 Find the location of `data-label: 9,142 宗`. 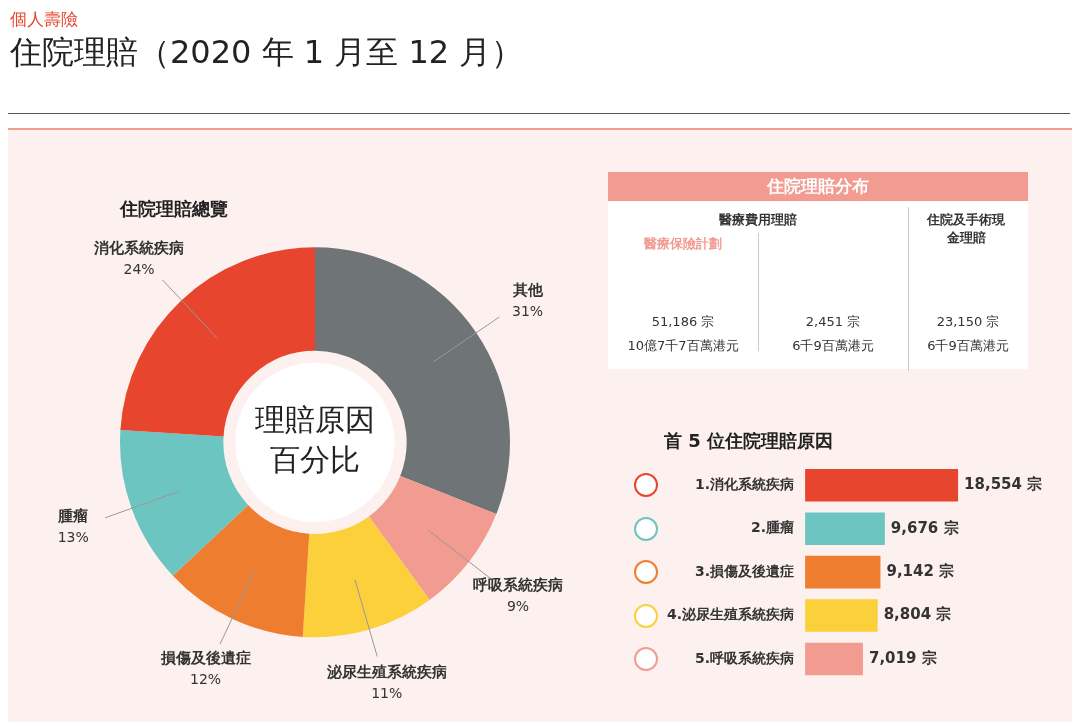

data-label: 9,142 宗 is located at coordinates (920, 570).